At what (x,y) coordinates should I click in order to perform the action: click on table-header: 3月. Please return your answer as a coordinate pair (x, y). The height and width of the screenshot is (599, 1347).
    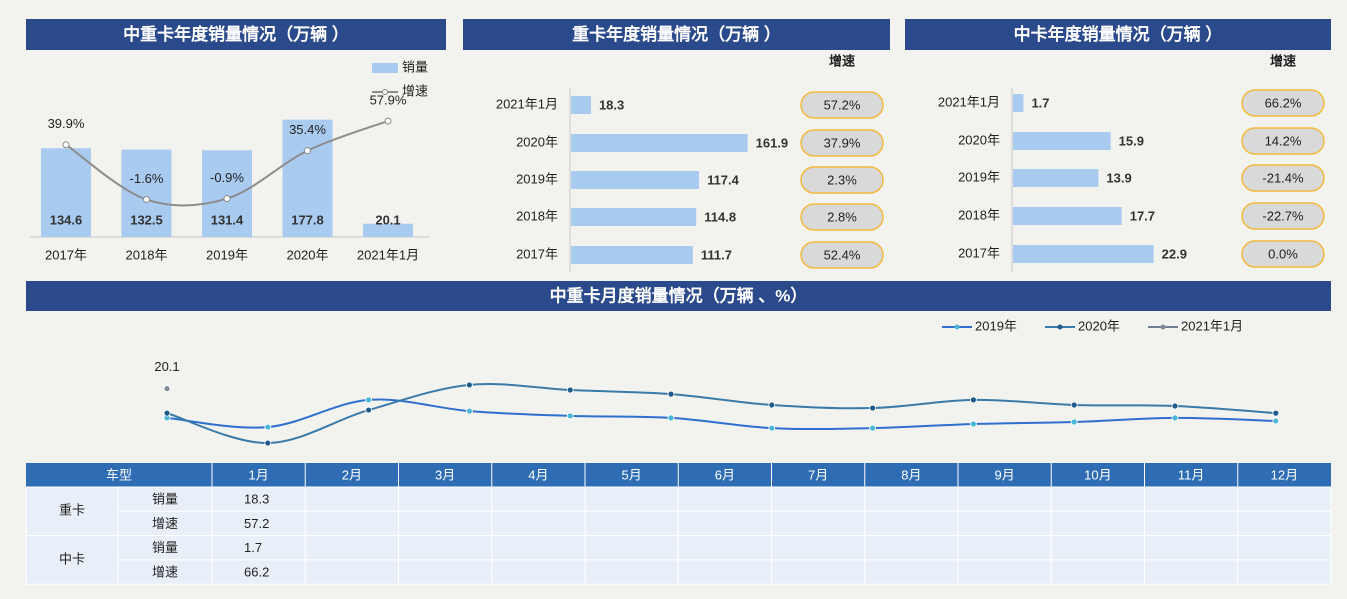
    Looking at the image, I should click on (445, 474).